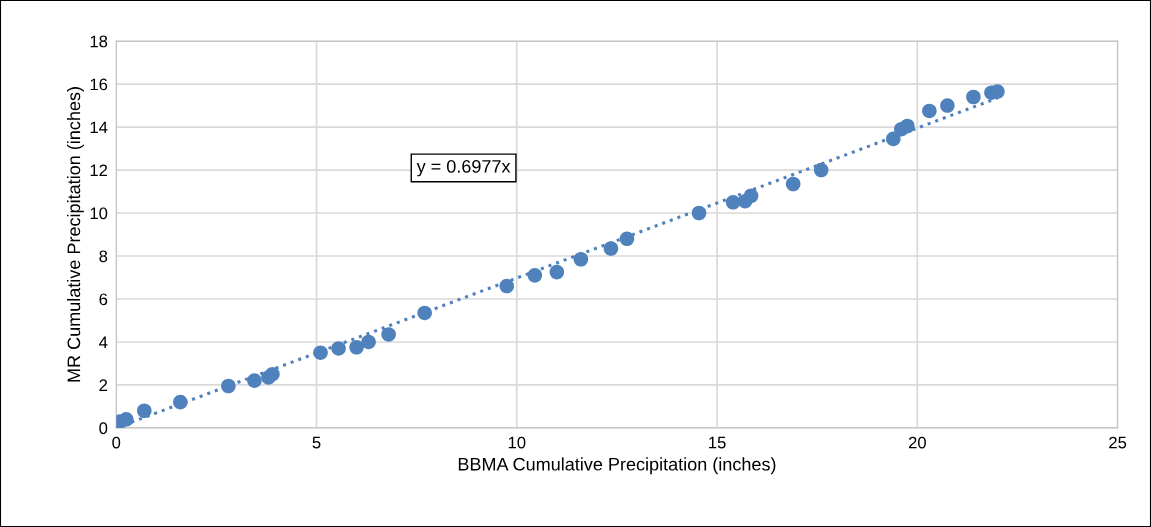 This screenshot has height=527, width=1151. What do you see at coordinates (103, 385) in the screenshot?
I see `y-tick-label: 2` at bounding box center [103, 385].